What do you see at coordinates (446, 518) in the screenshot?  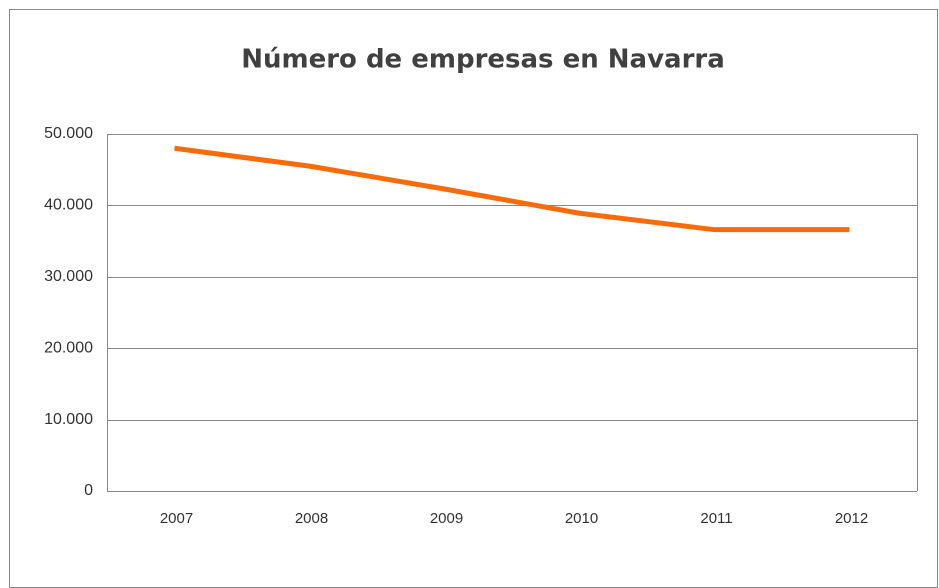 I see `x-tick-label: 2009` at bounding box center [446, 518].